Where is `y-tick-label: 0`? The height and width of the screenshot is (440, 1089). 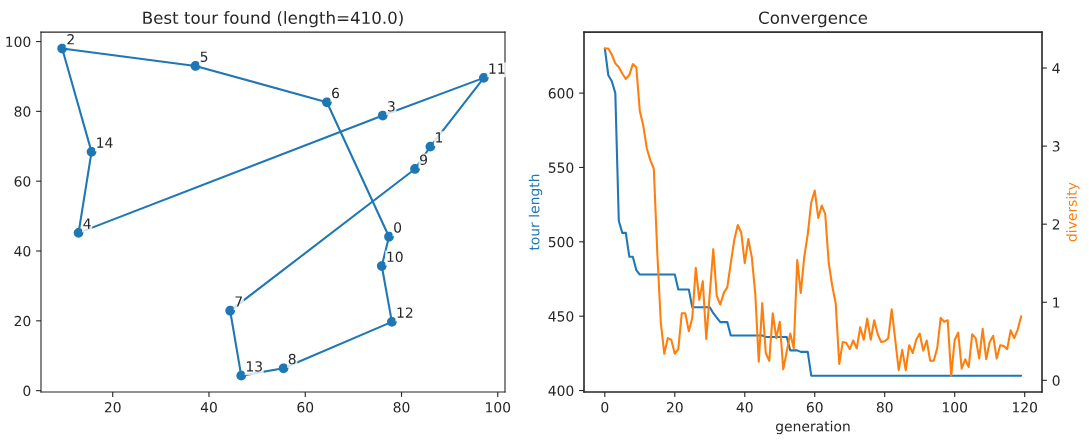 y-tick-label: 0 is located at coordinates (27, 391).